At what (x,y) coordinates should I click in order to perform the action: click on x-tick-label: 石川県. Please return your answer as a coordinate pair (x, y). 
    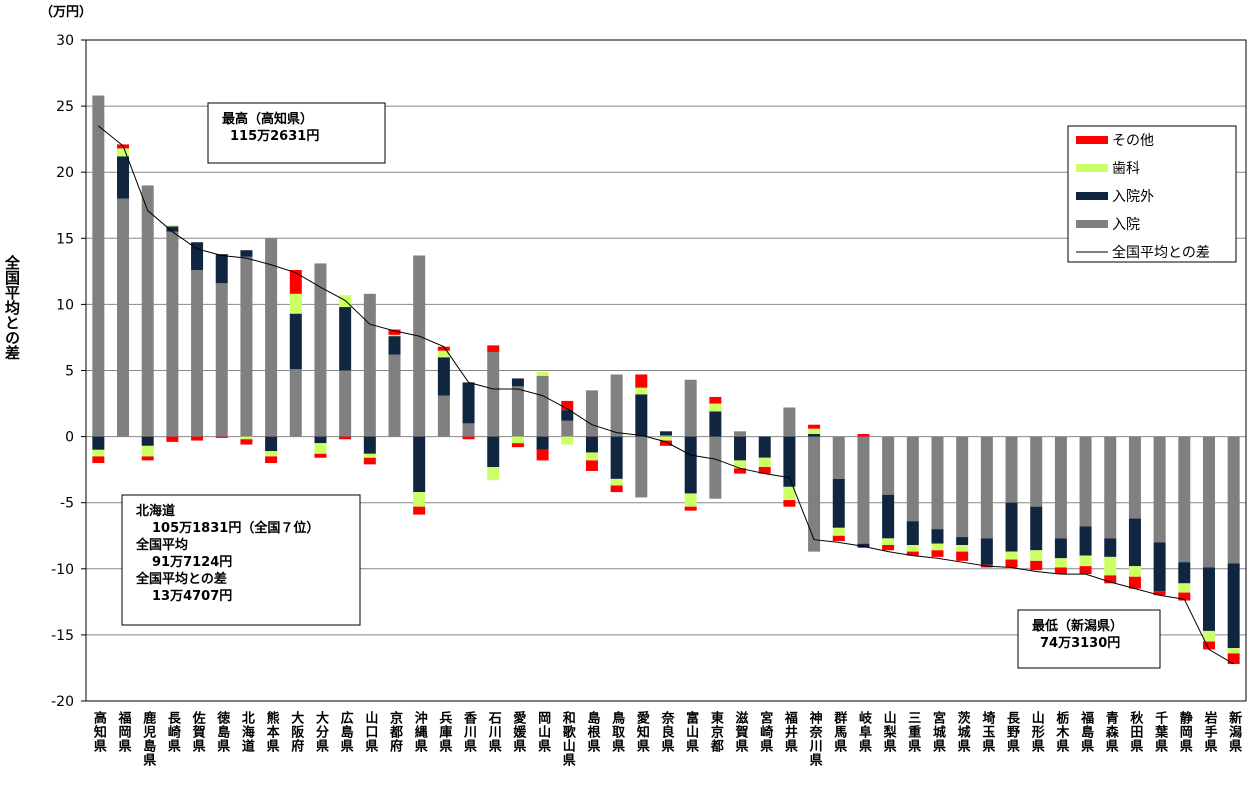
    Looking at the image, I should click on (494, 732).